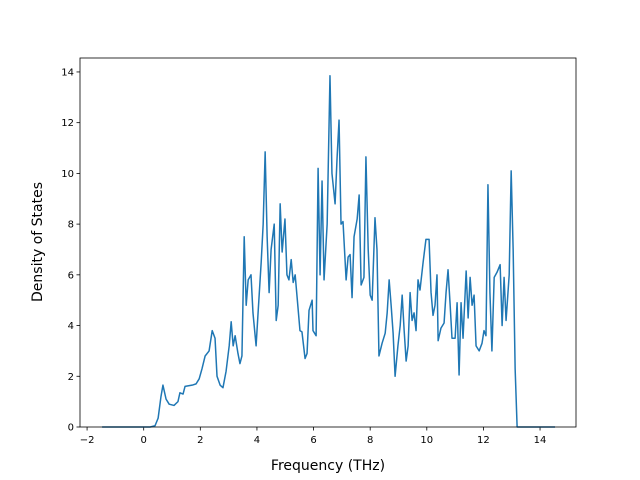  What do you see at coordinates (67, 123) in the screenshot?
I see `y-tick-label: 12` at bounding box center [67, 123].